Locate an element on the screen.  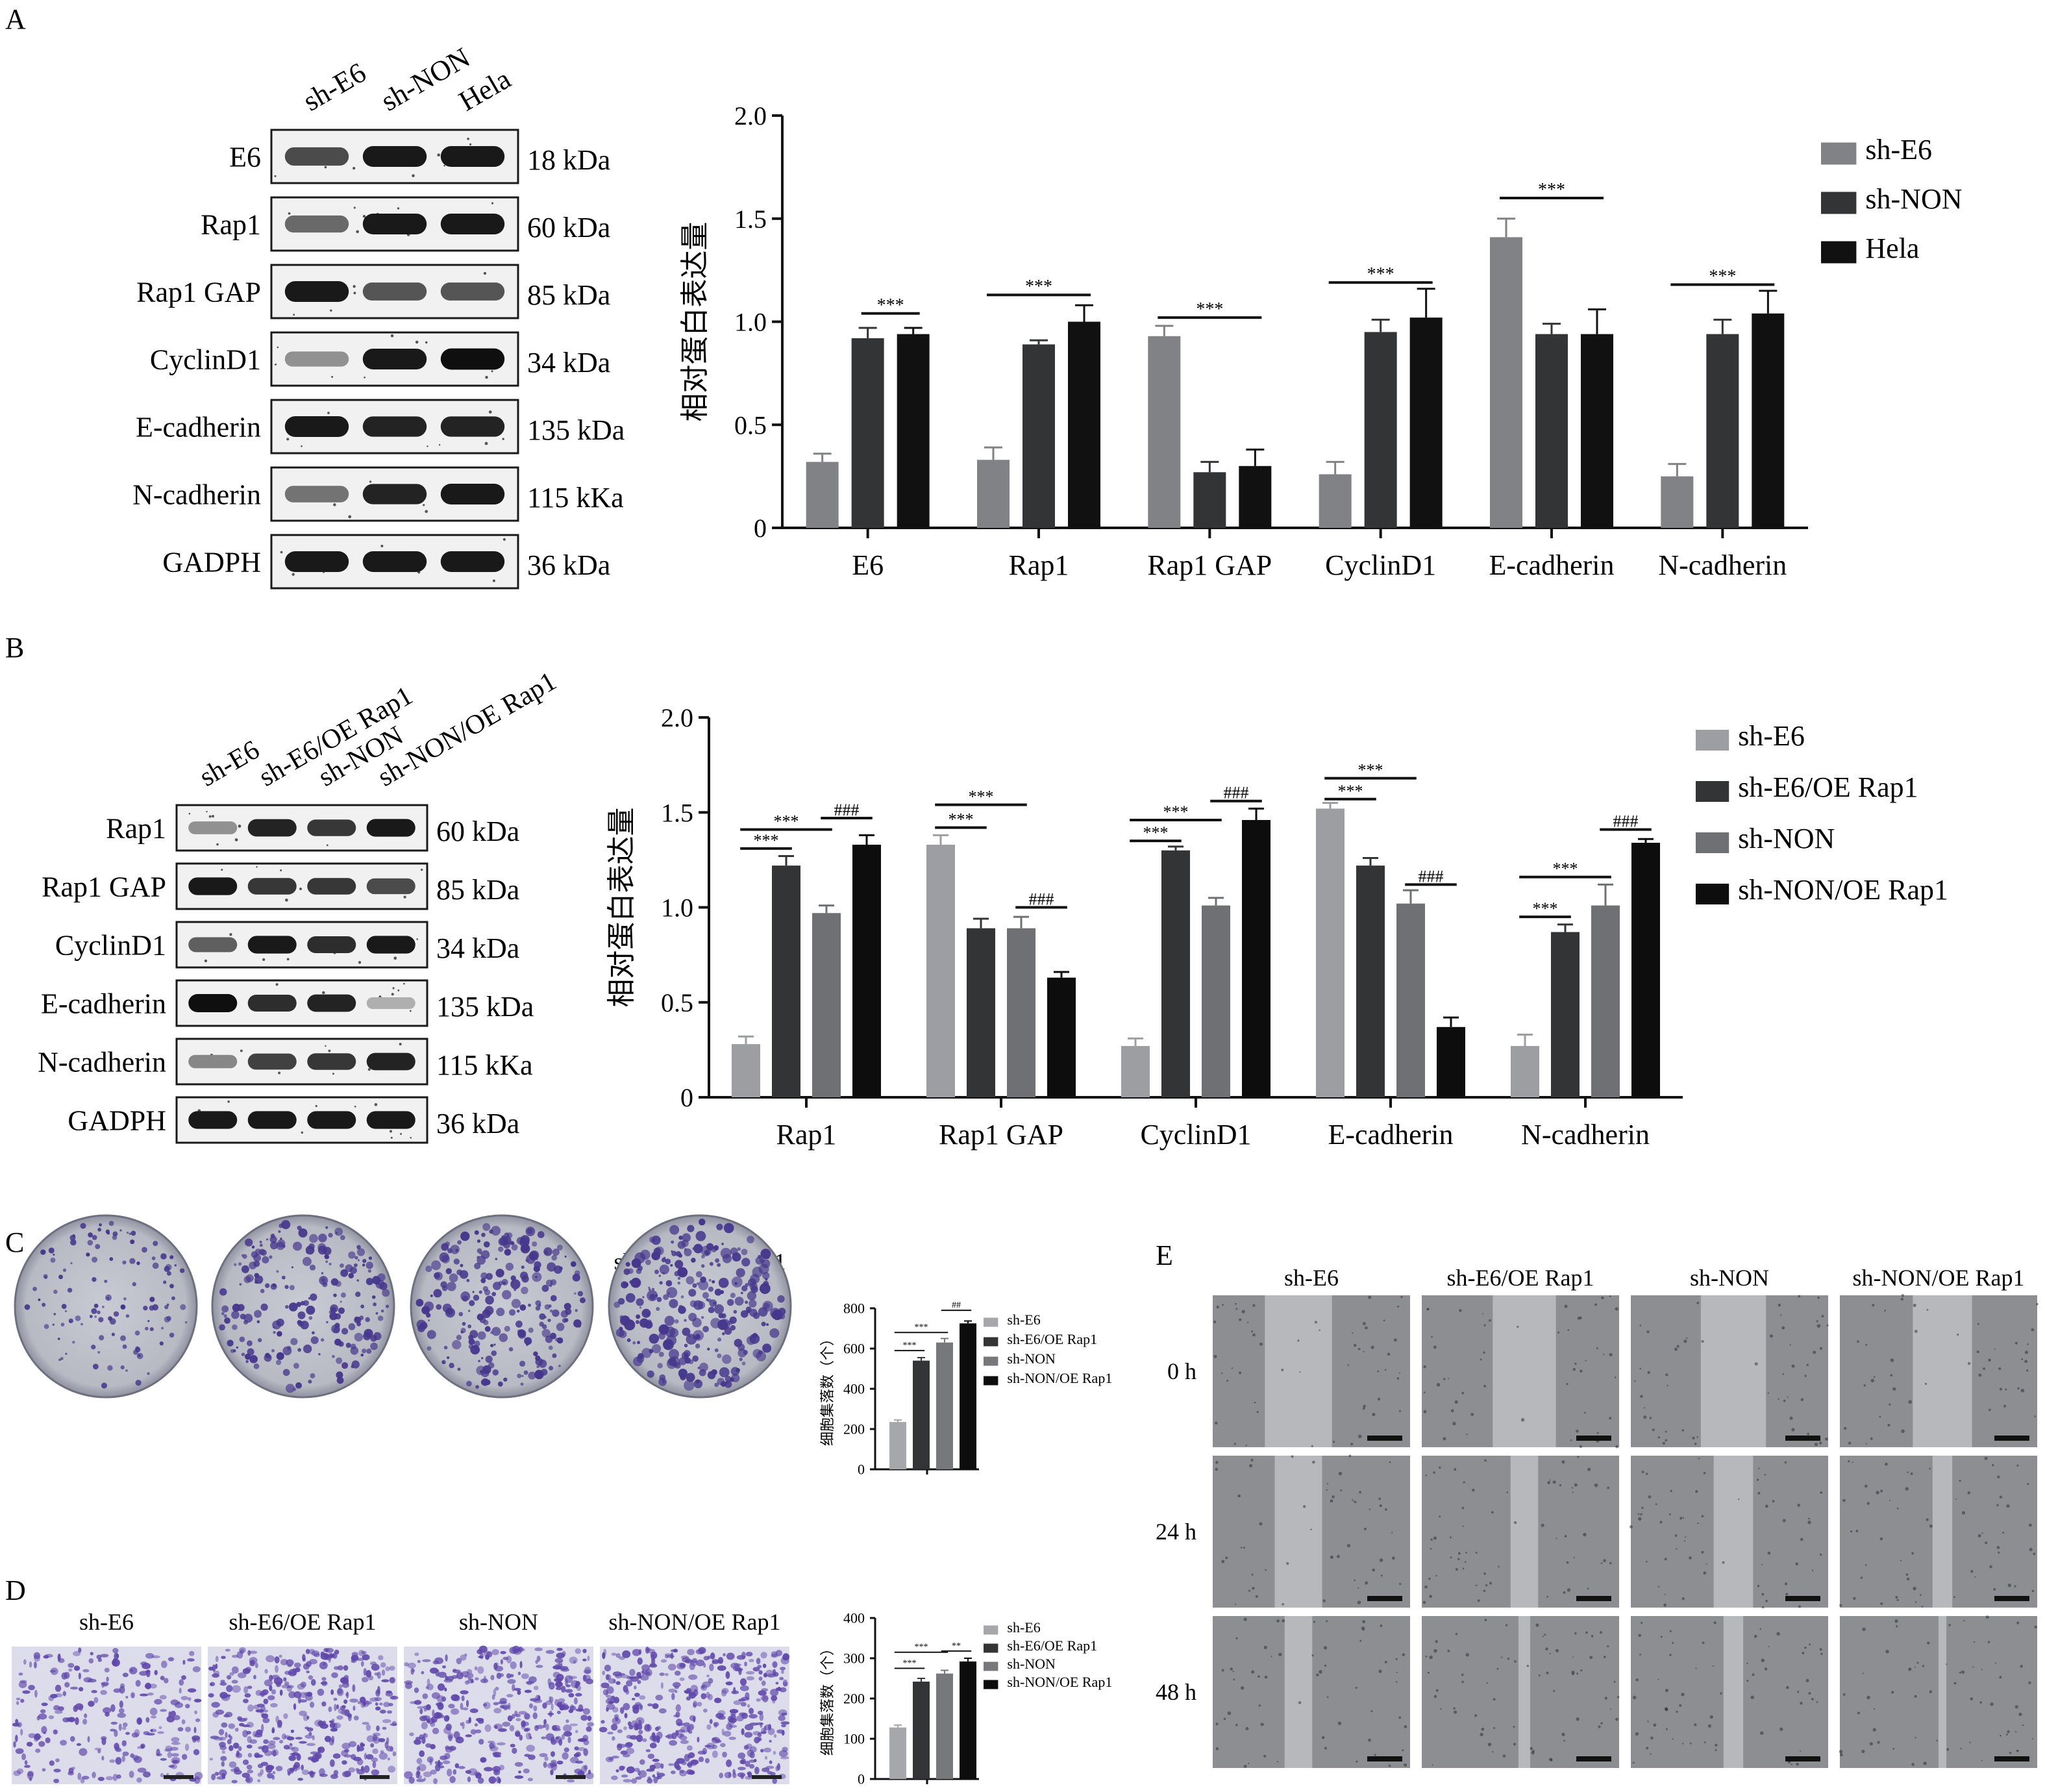
y-tick-label: 600 is located at coordinates (854, 1349).